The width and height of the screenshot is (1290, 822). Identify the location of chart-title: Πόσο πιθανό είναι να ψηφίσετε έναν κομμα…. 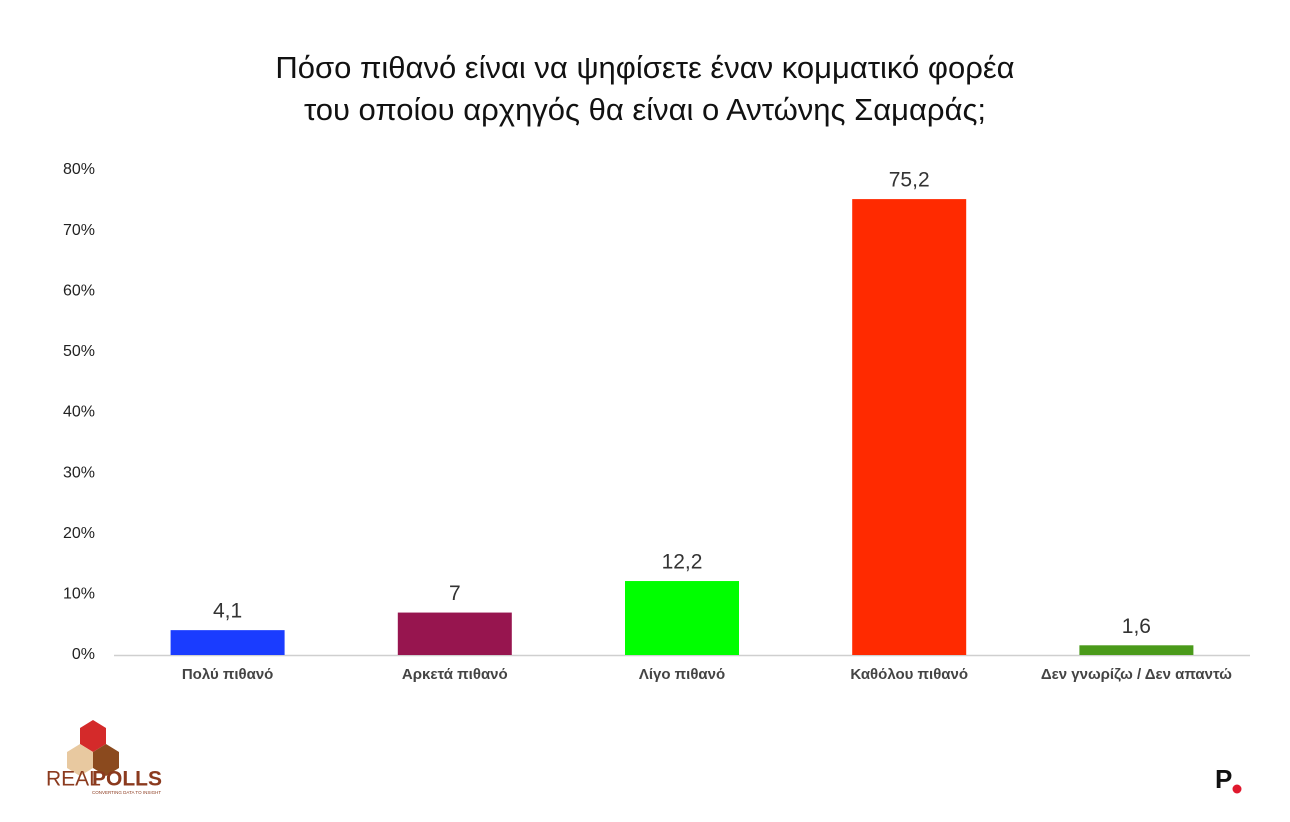
(644, 67).